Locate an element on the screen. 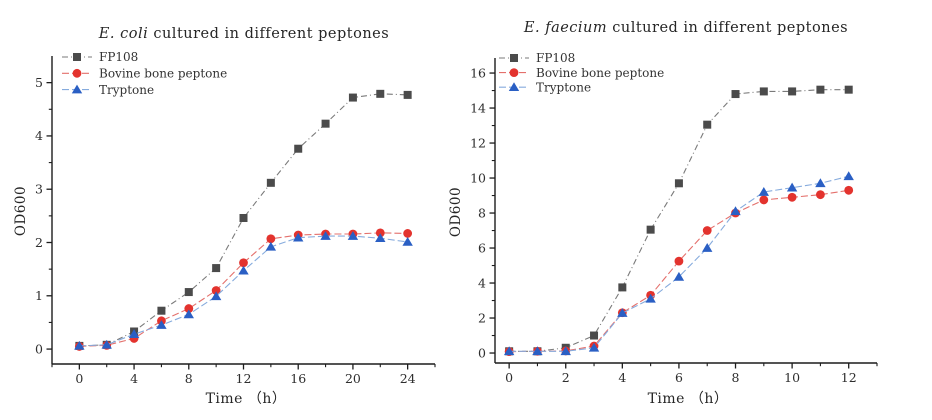 This screenshot has height=420, width=932. x-axis-label-efaecium: Time （h） is located at coordinates (688, 399).